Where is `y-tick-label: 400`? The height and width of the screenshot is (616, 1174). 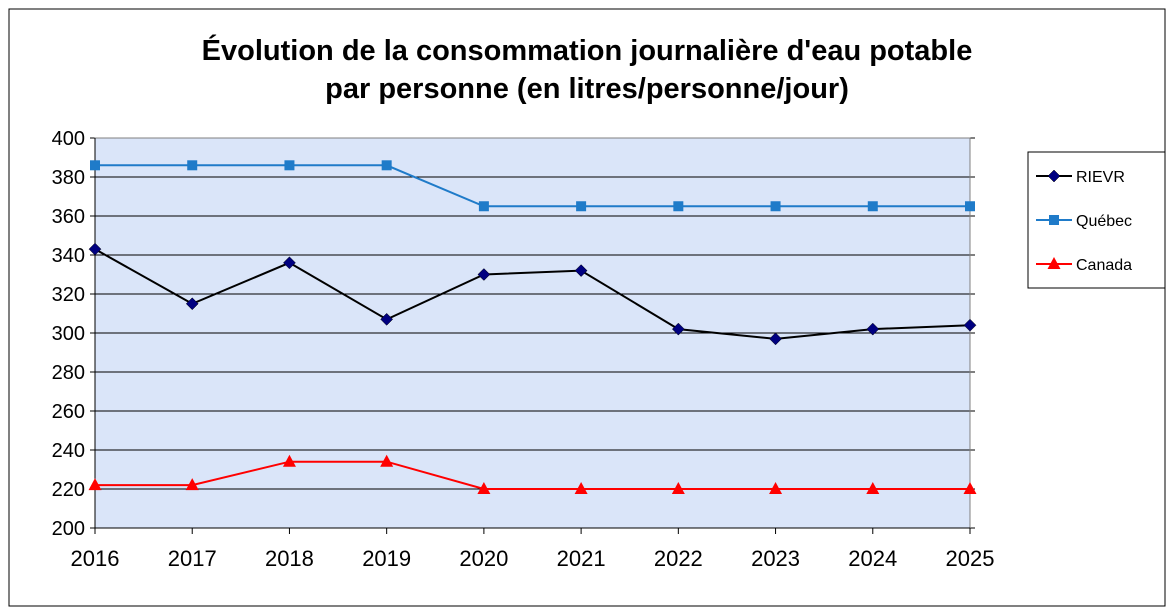 y-tick-label: 400 is located at coordinates (68, 139).